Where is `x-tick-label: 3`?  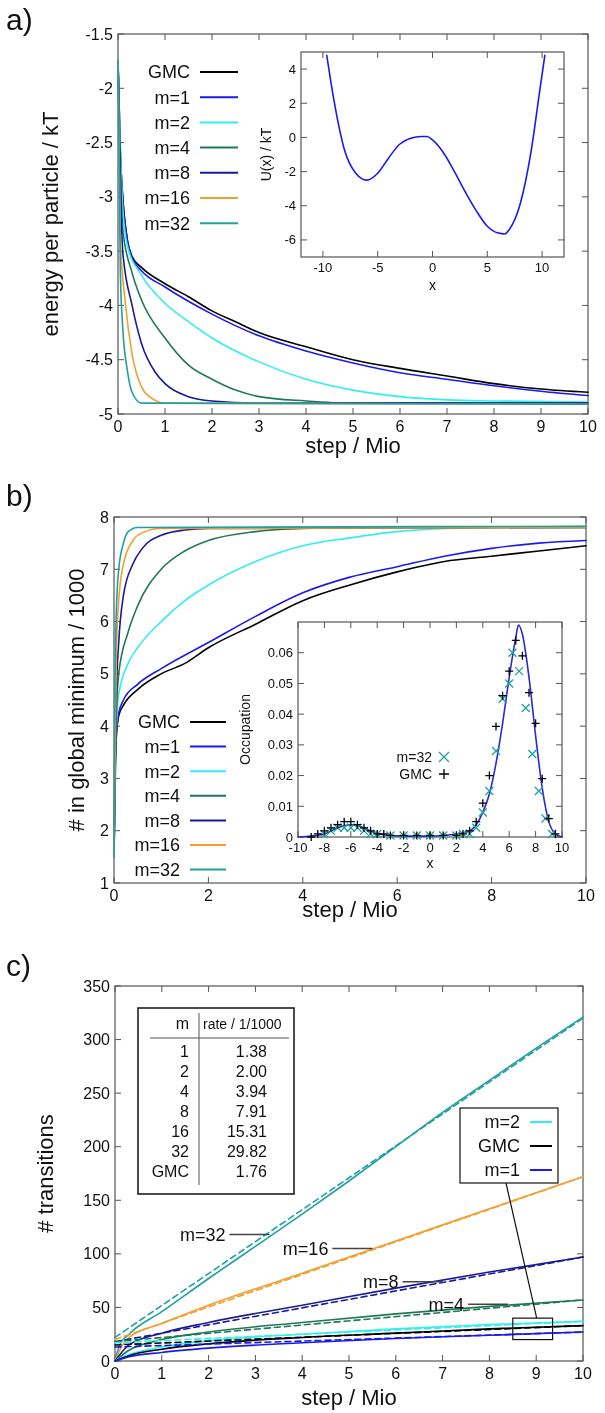
x-tick-label: 3 is located at coordinates (259, 426).